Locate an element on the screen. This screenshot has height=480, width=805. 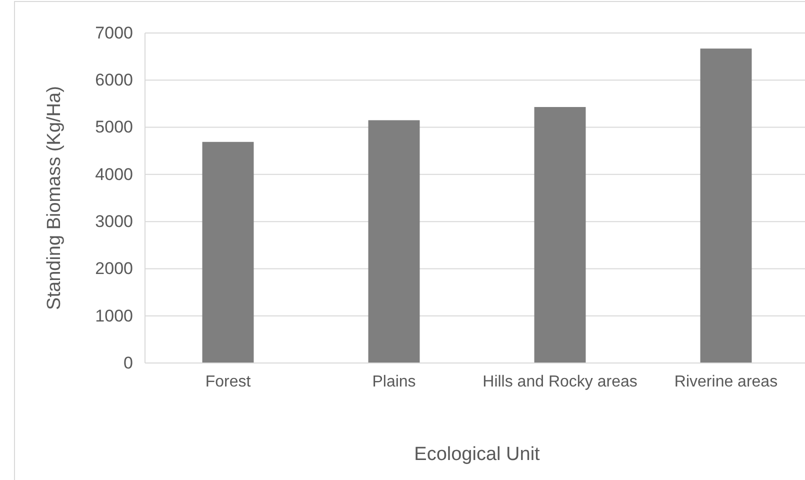
x-tick-label: Riverine areas is located at coordinates (726, 381).